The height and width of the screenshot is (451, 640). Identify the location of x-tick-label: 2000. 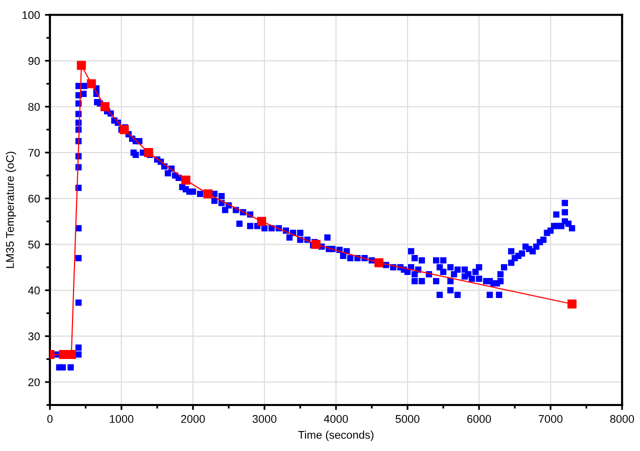
(193, 419).